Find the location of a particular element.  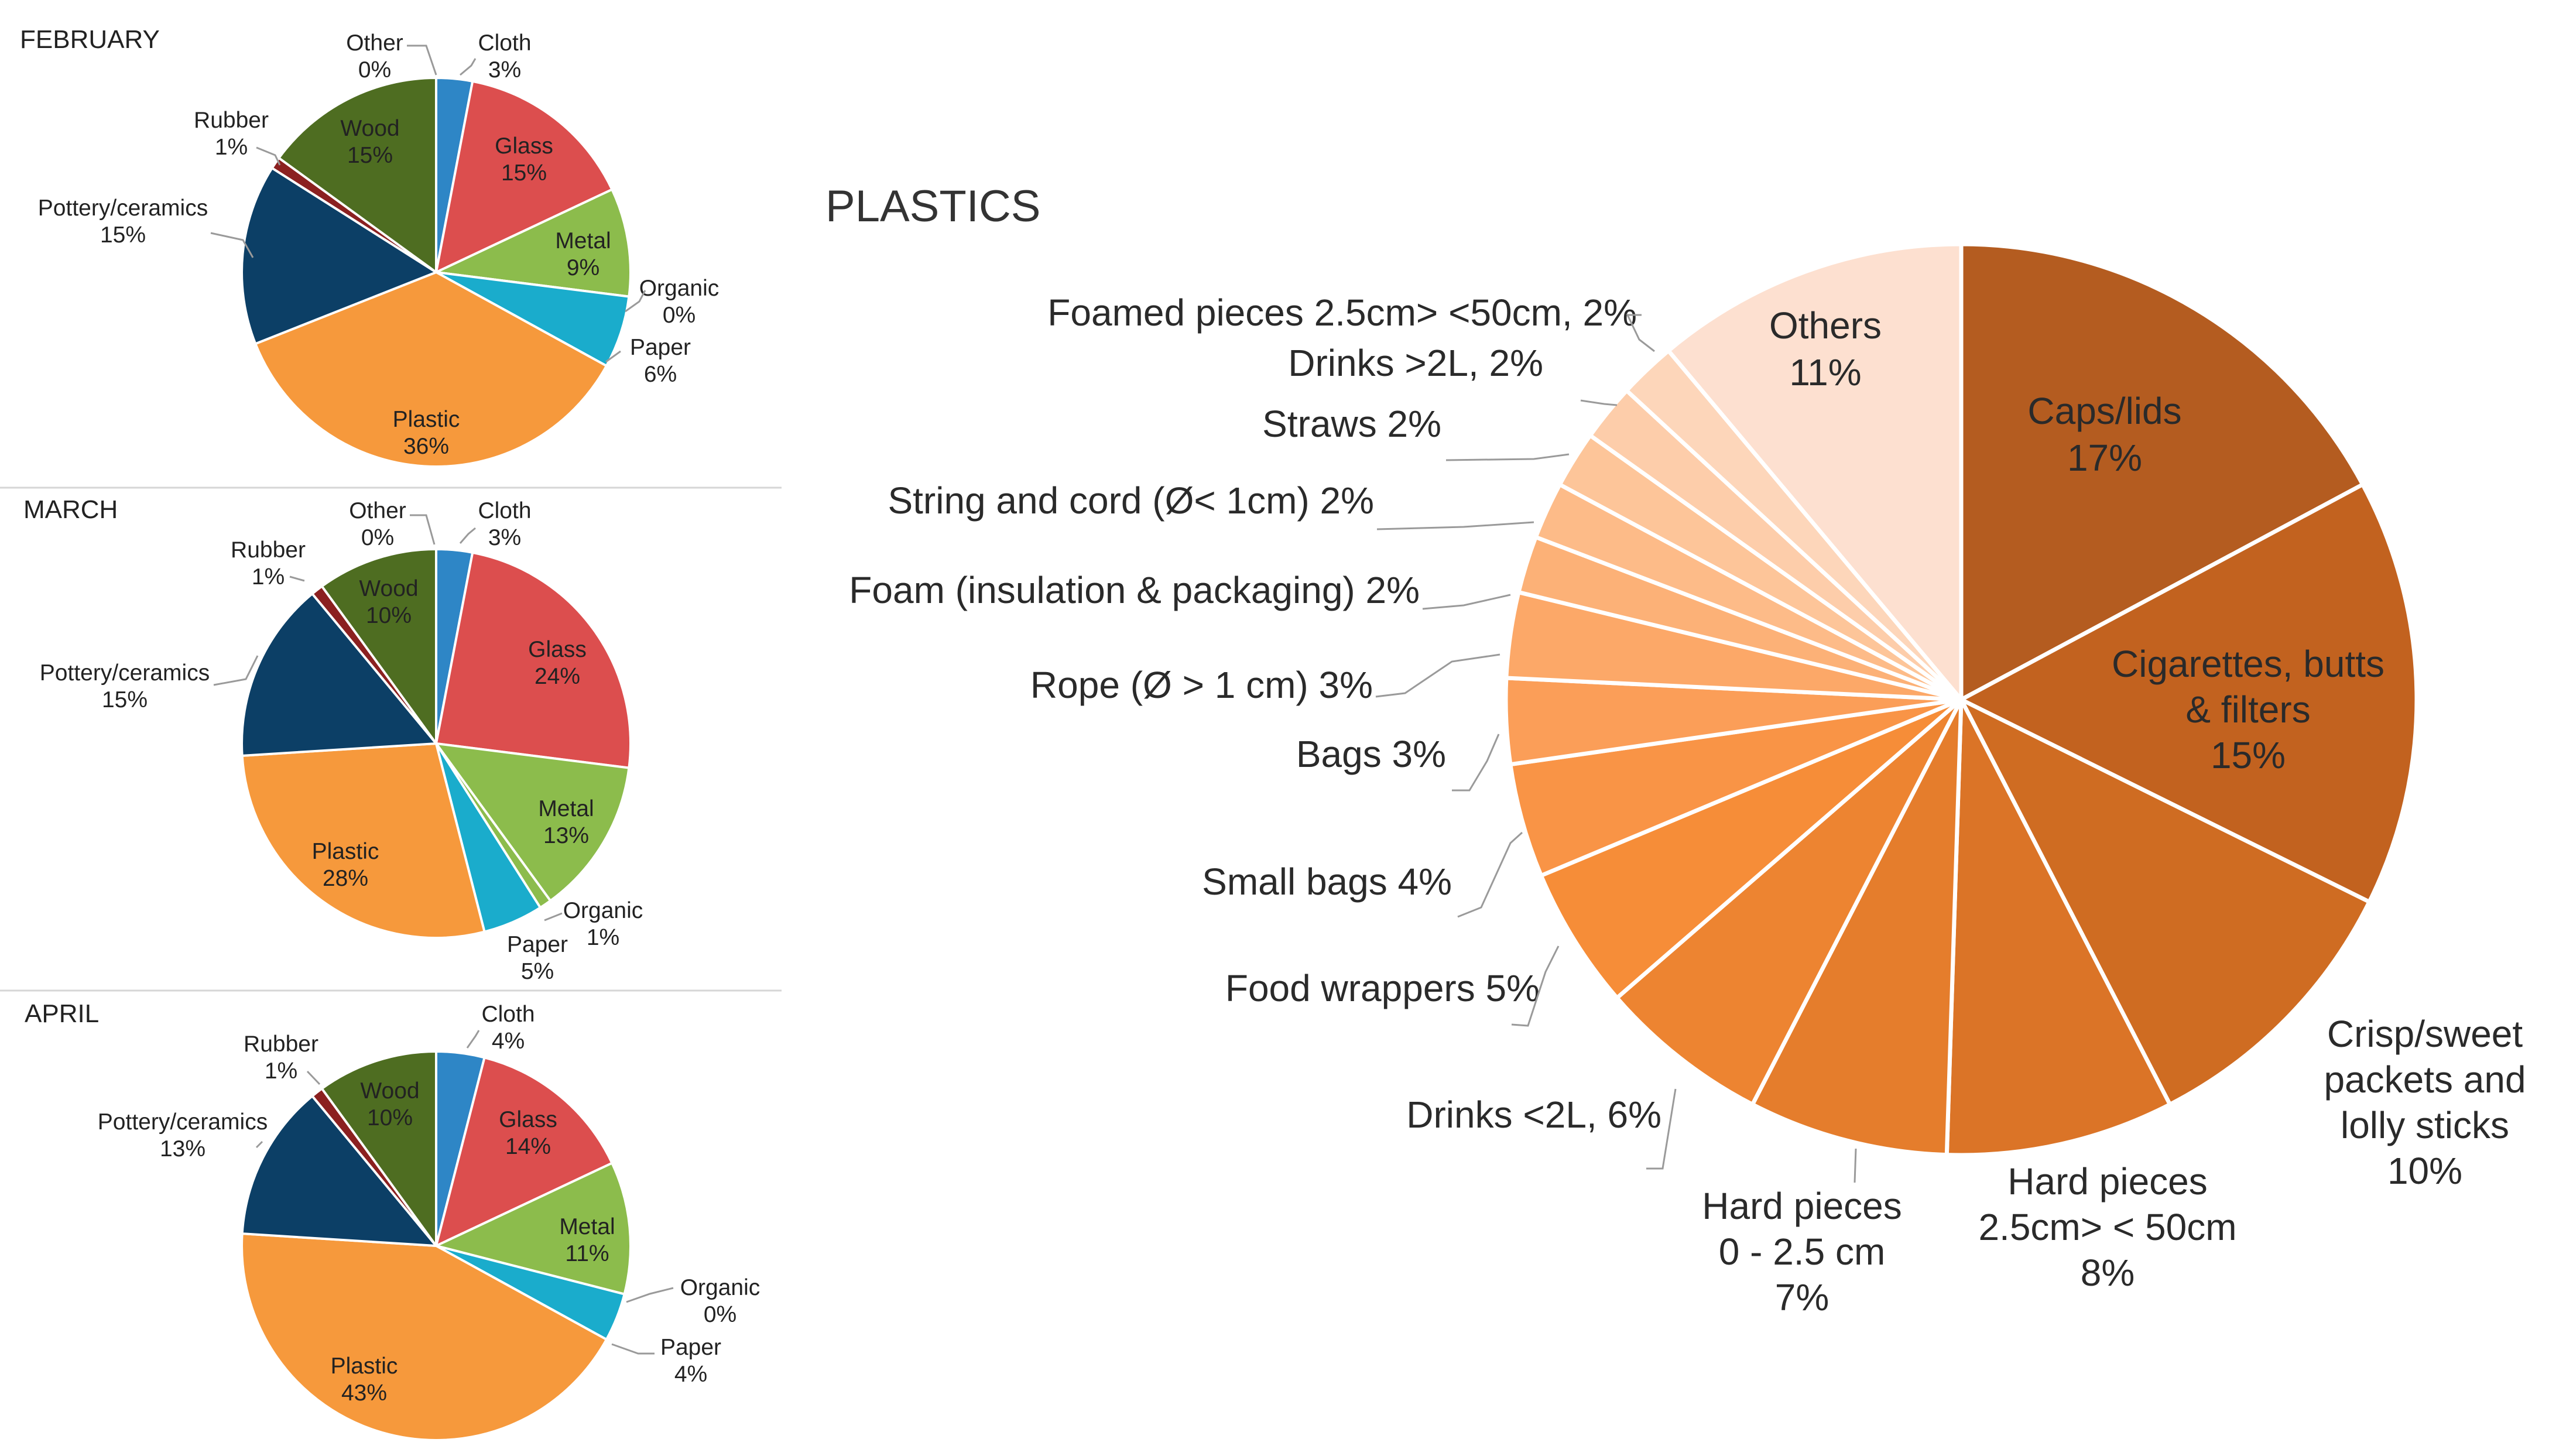

slice-label-hard-pieces-large: Hard pieces 2.5cm> < 50cm 8% is located at coordinates (2107, 1227).